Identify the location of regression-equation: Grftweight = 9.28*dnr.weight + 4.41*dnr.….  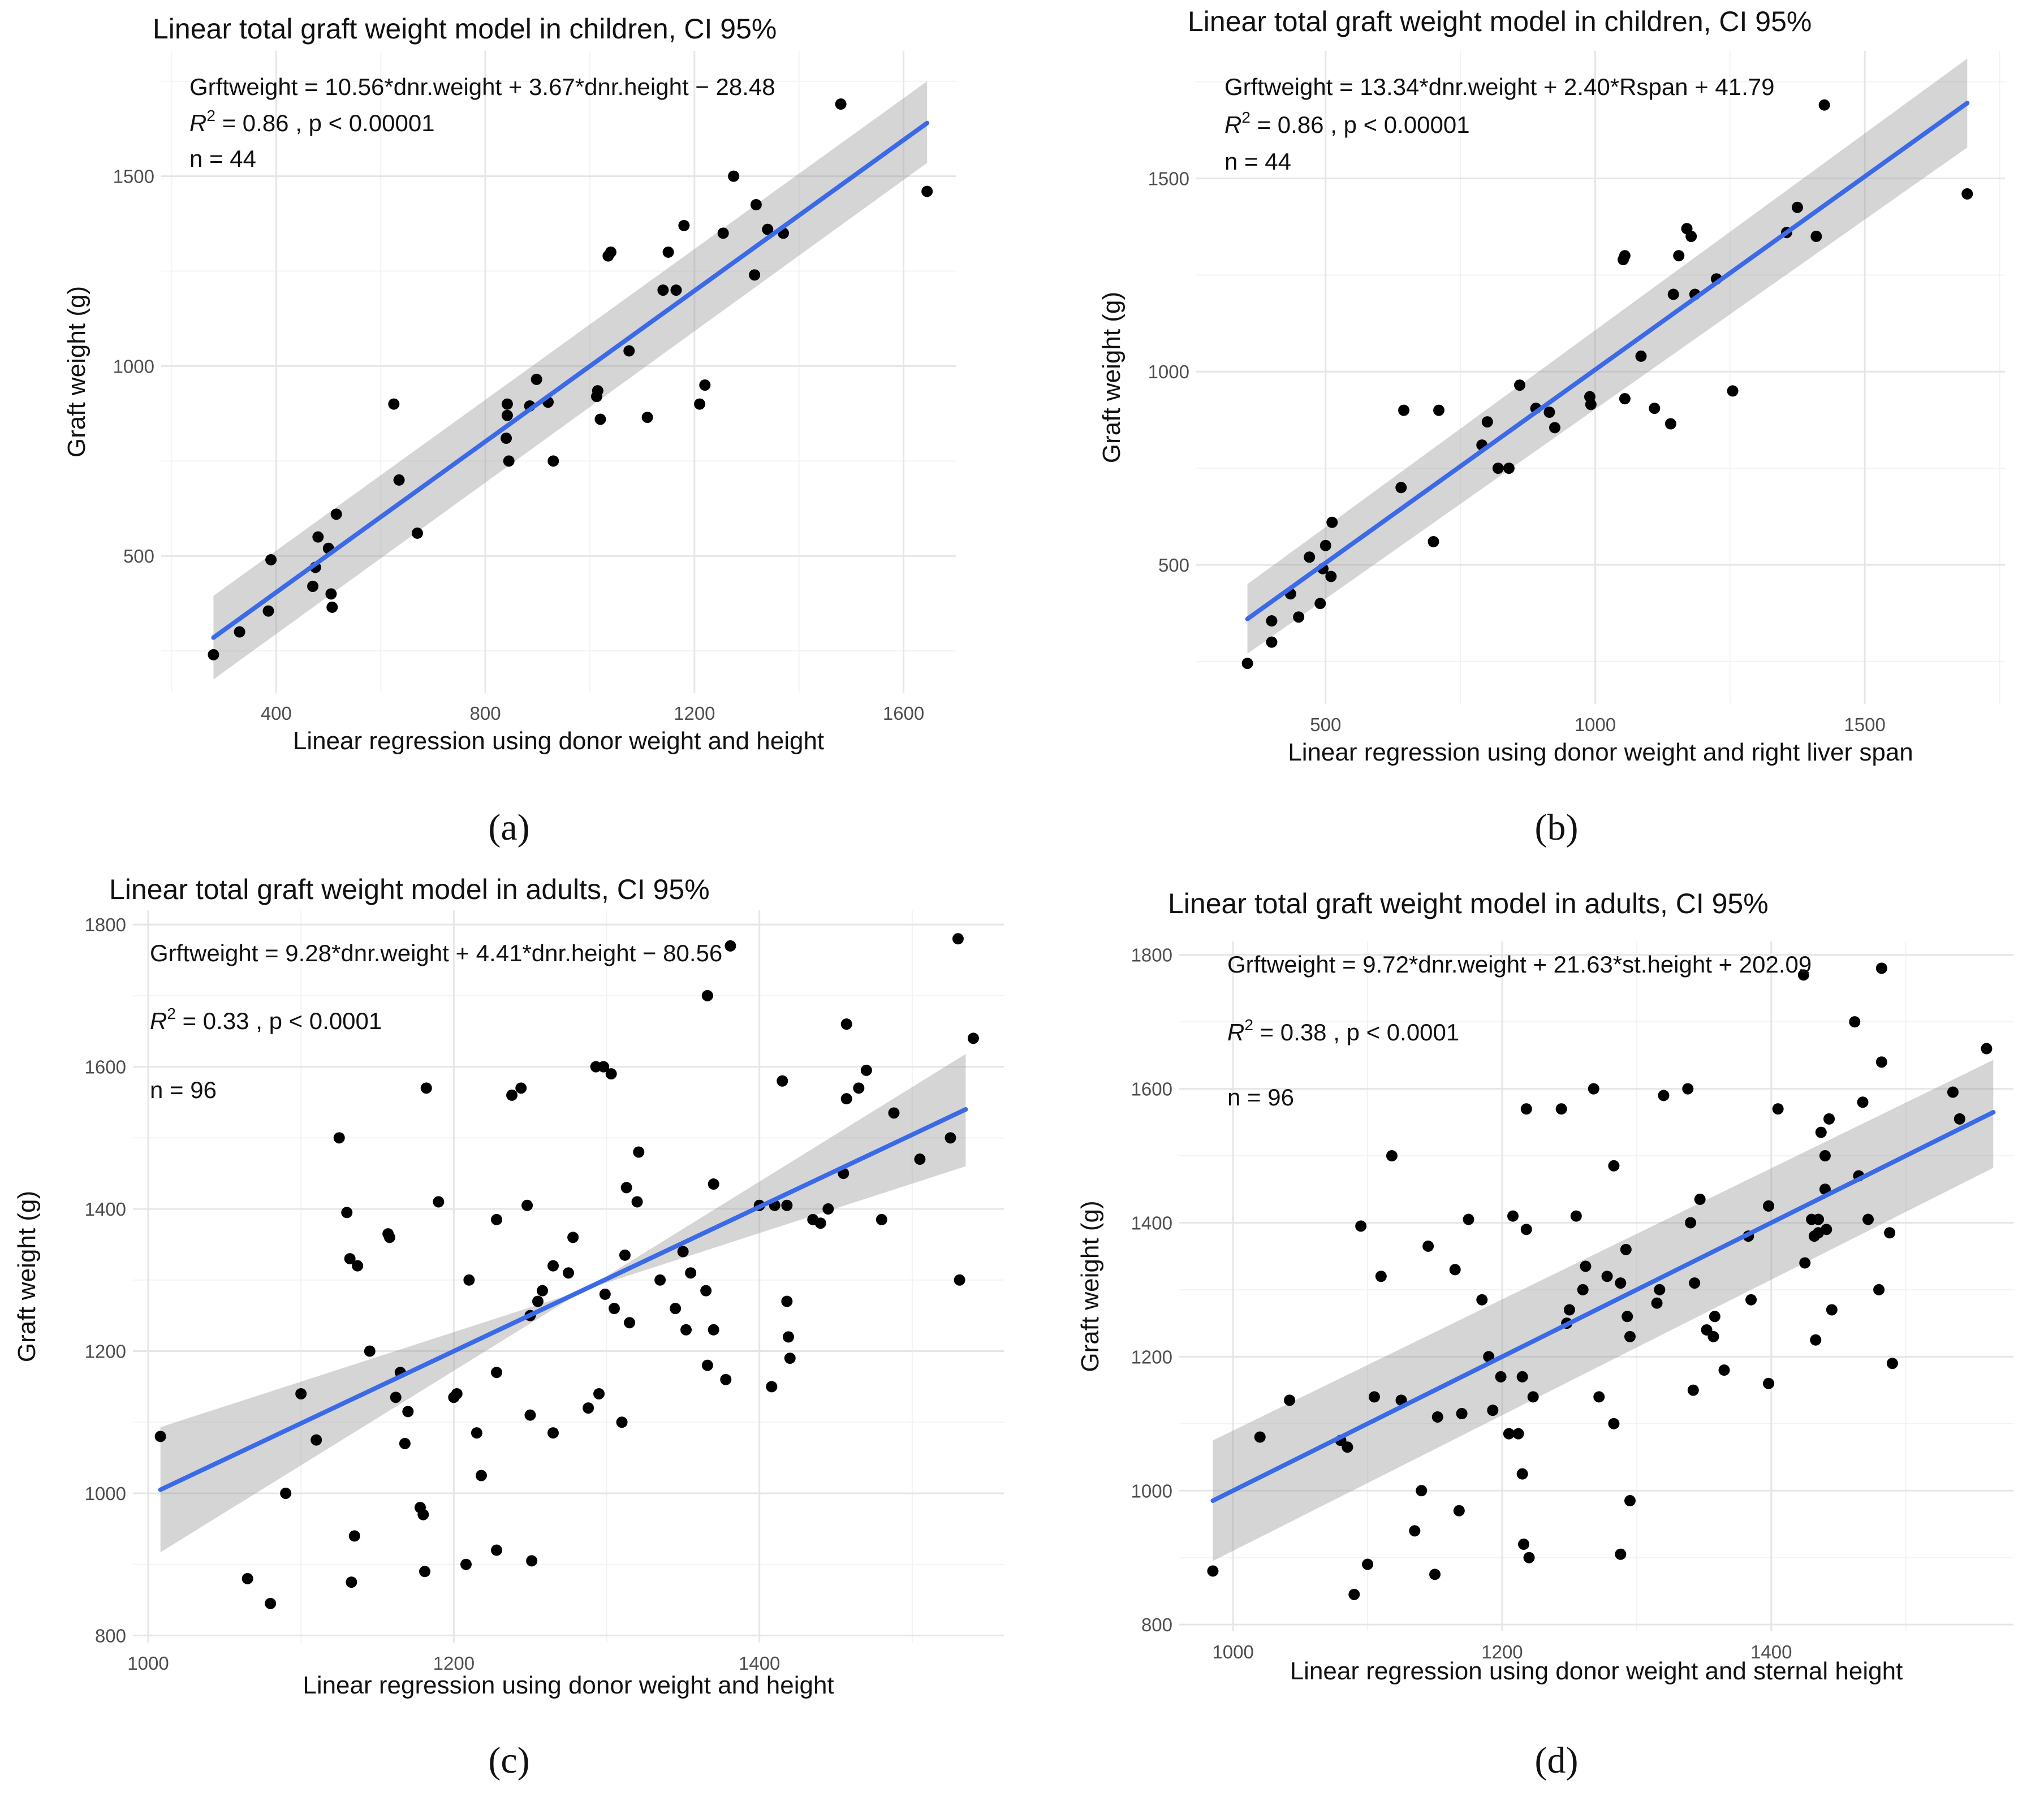
(436, 953).